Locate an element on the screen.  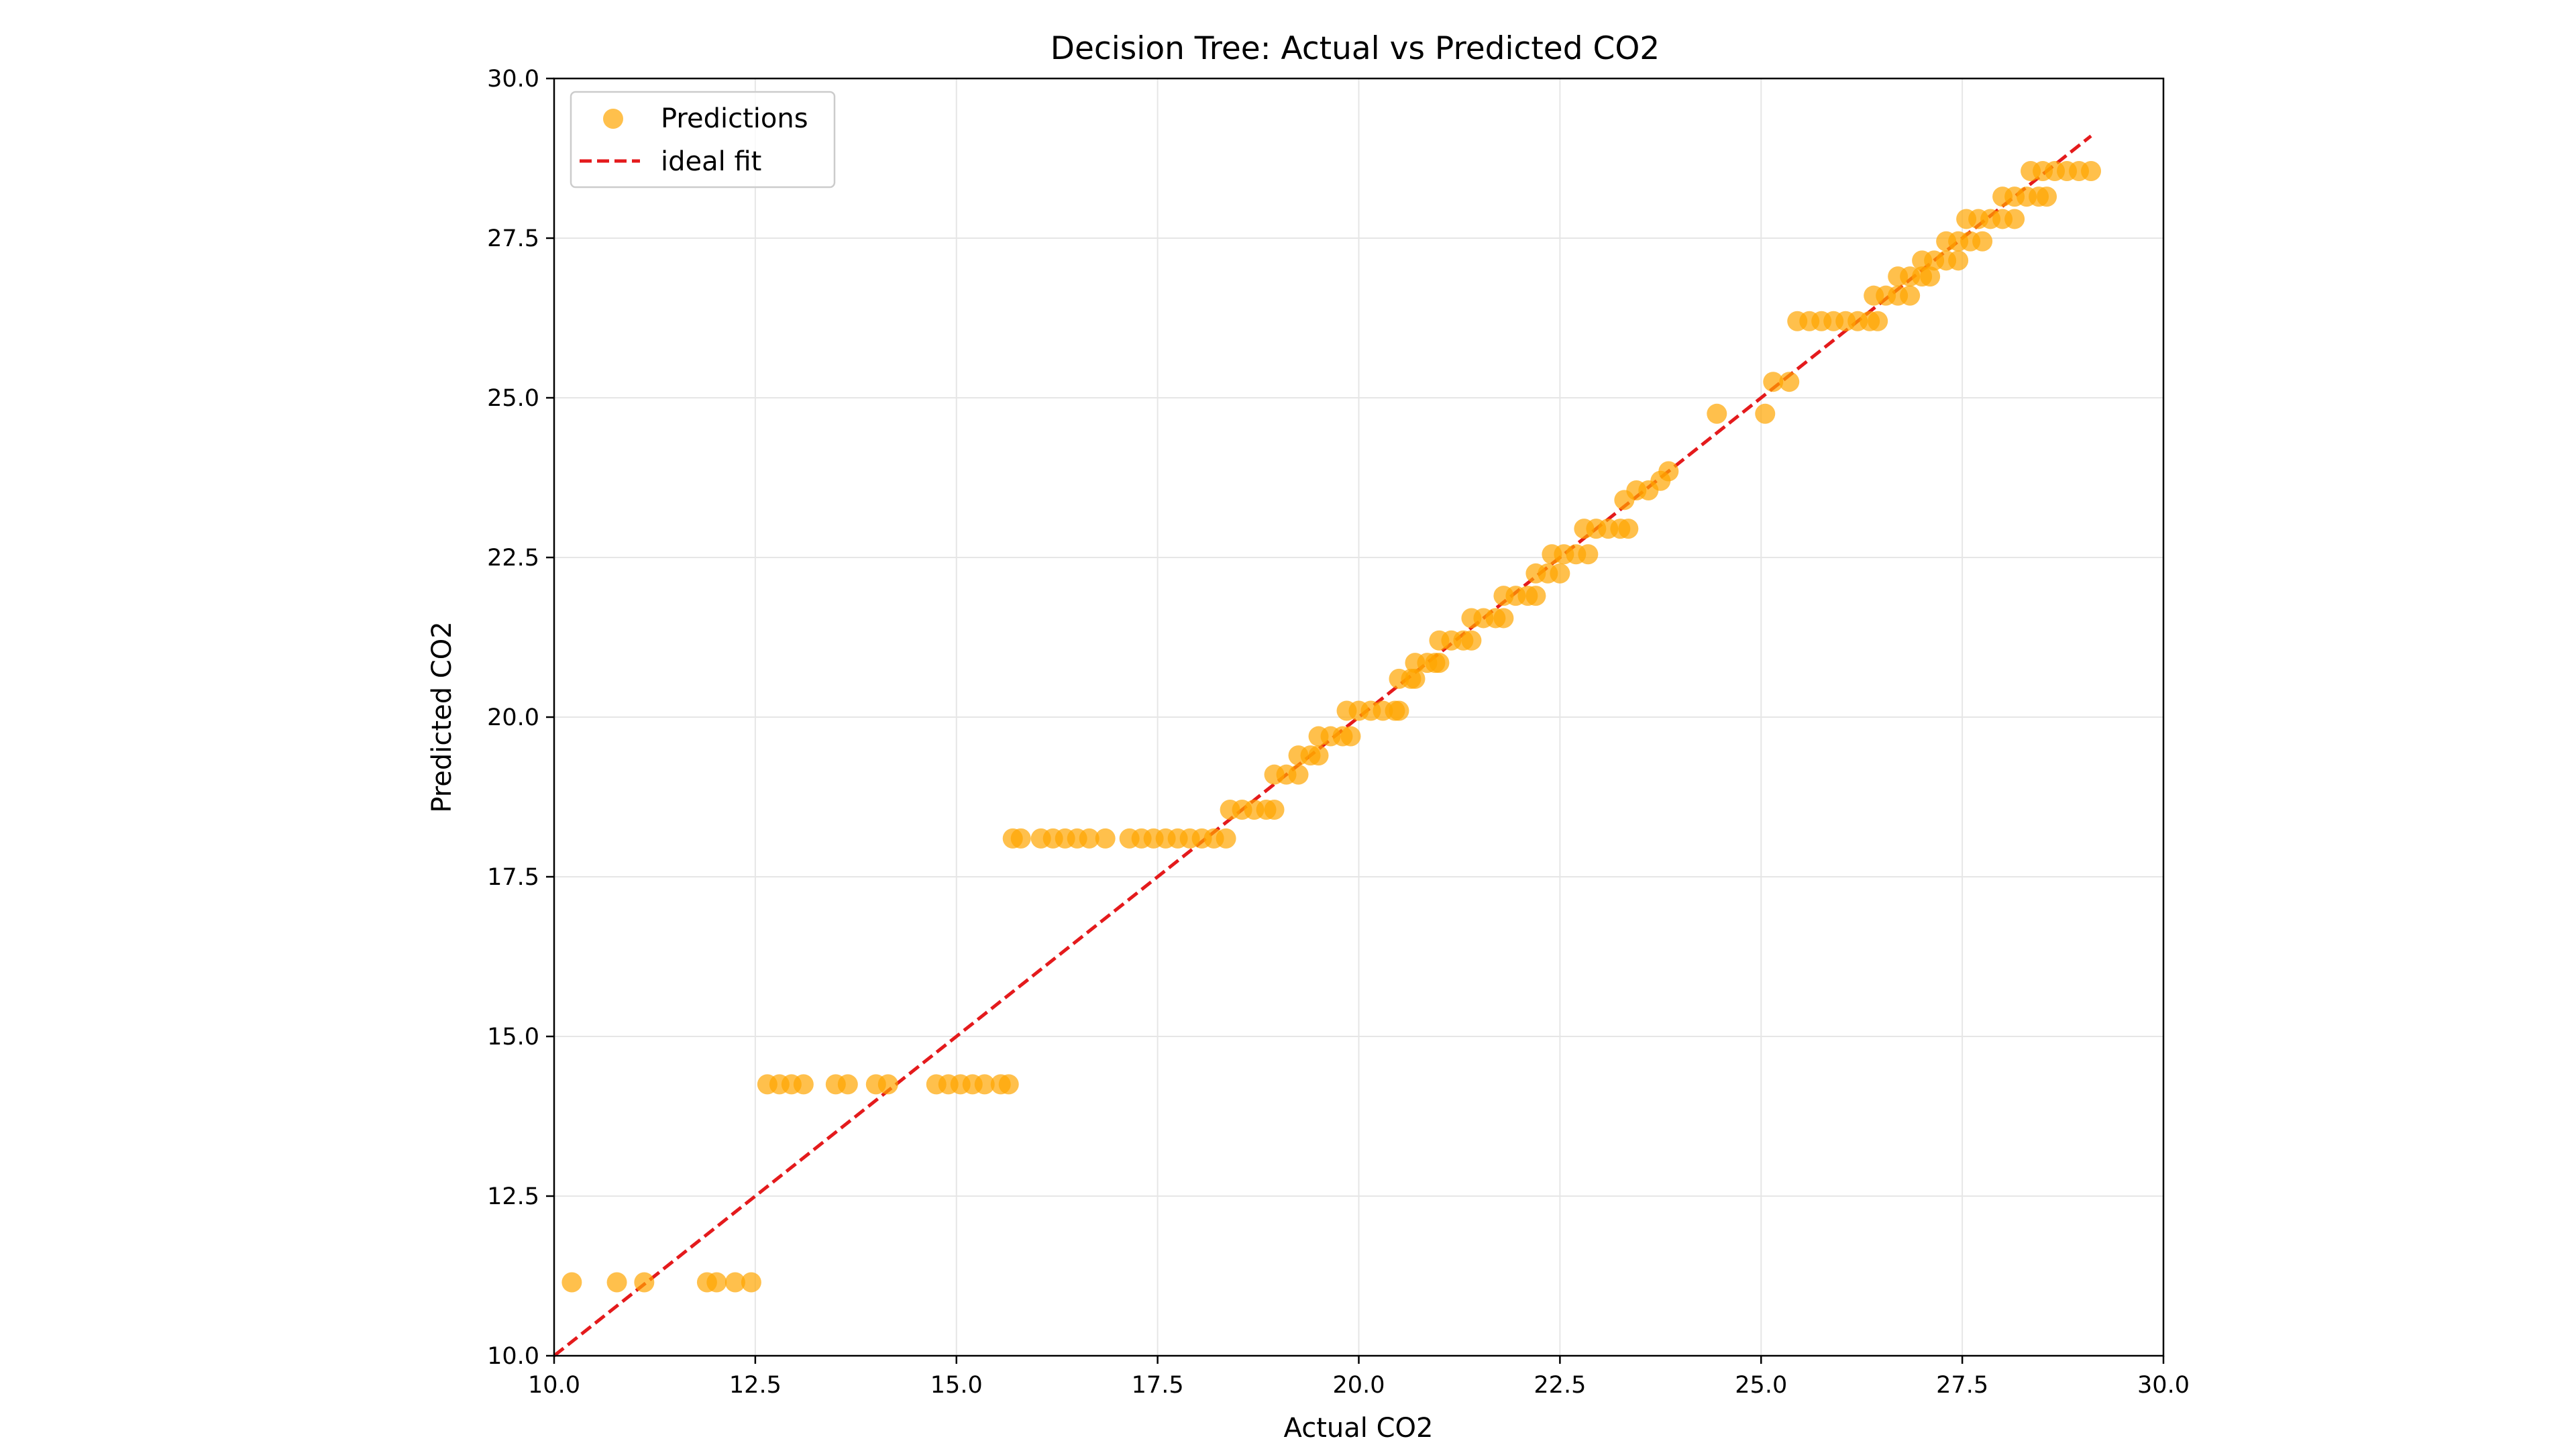
legend-predictions-marker is located at coordinates (613, 119).